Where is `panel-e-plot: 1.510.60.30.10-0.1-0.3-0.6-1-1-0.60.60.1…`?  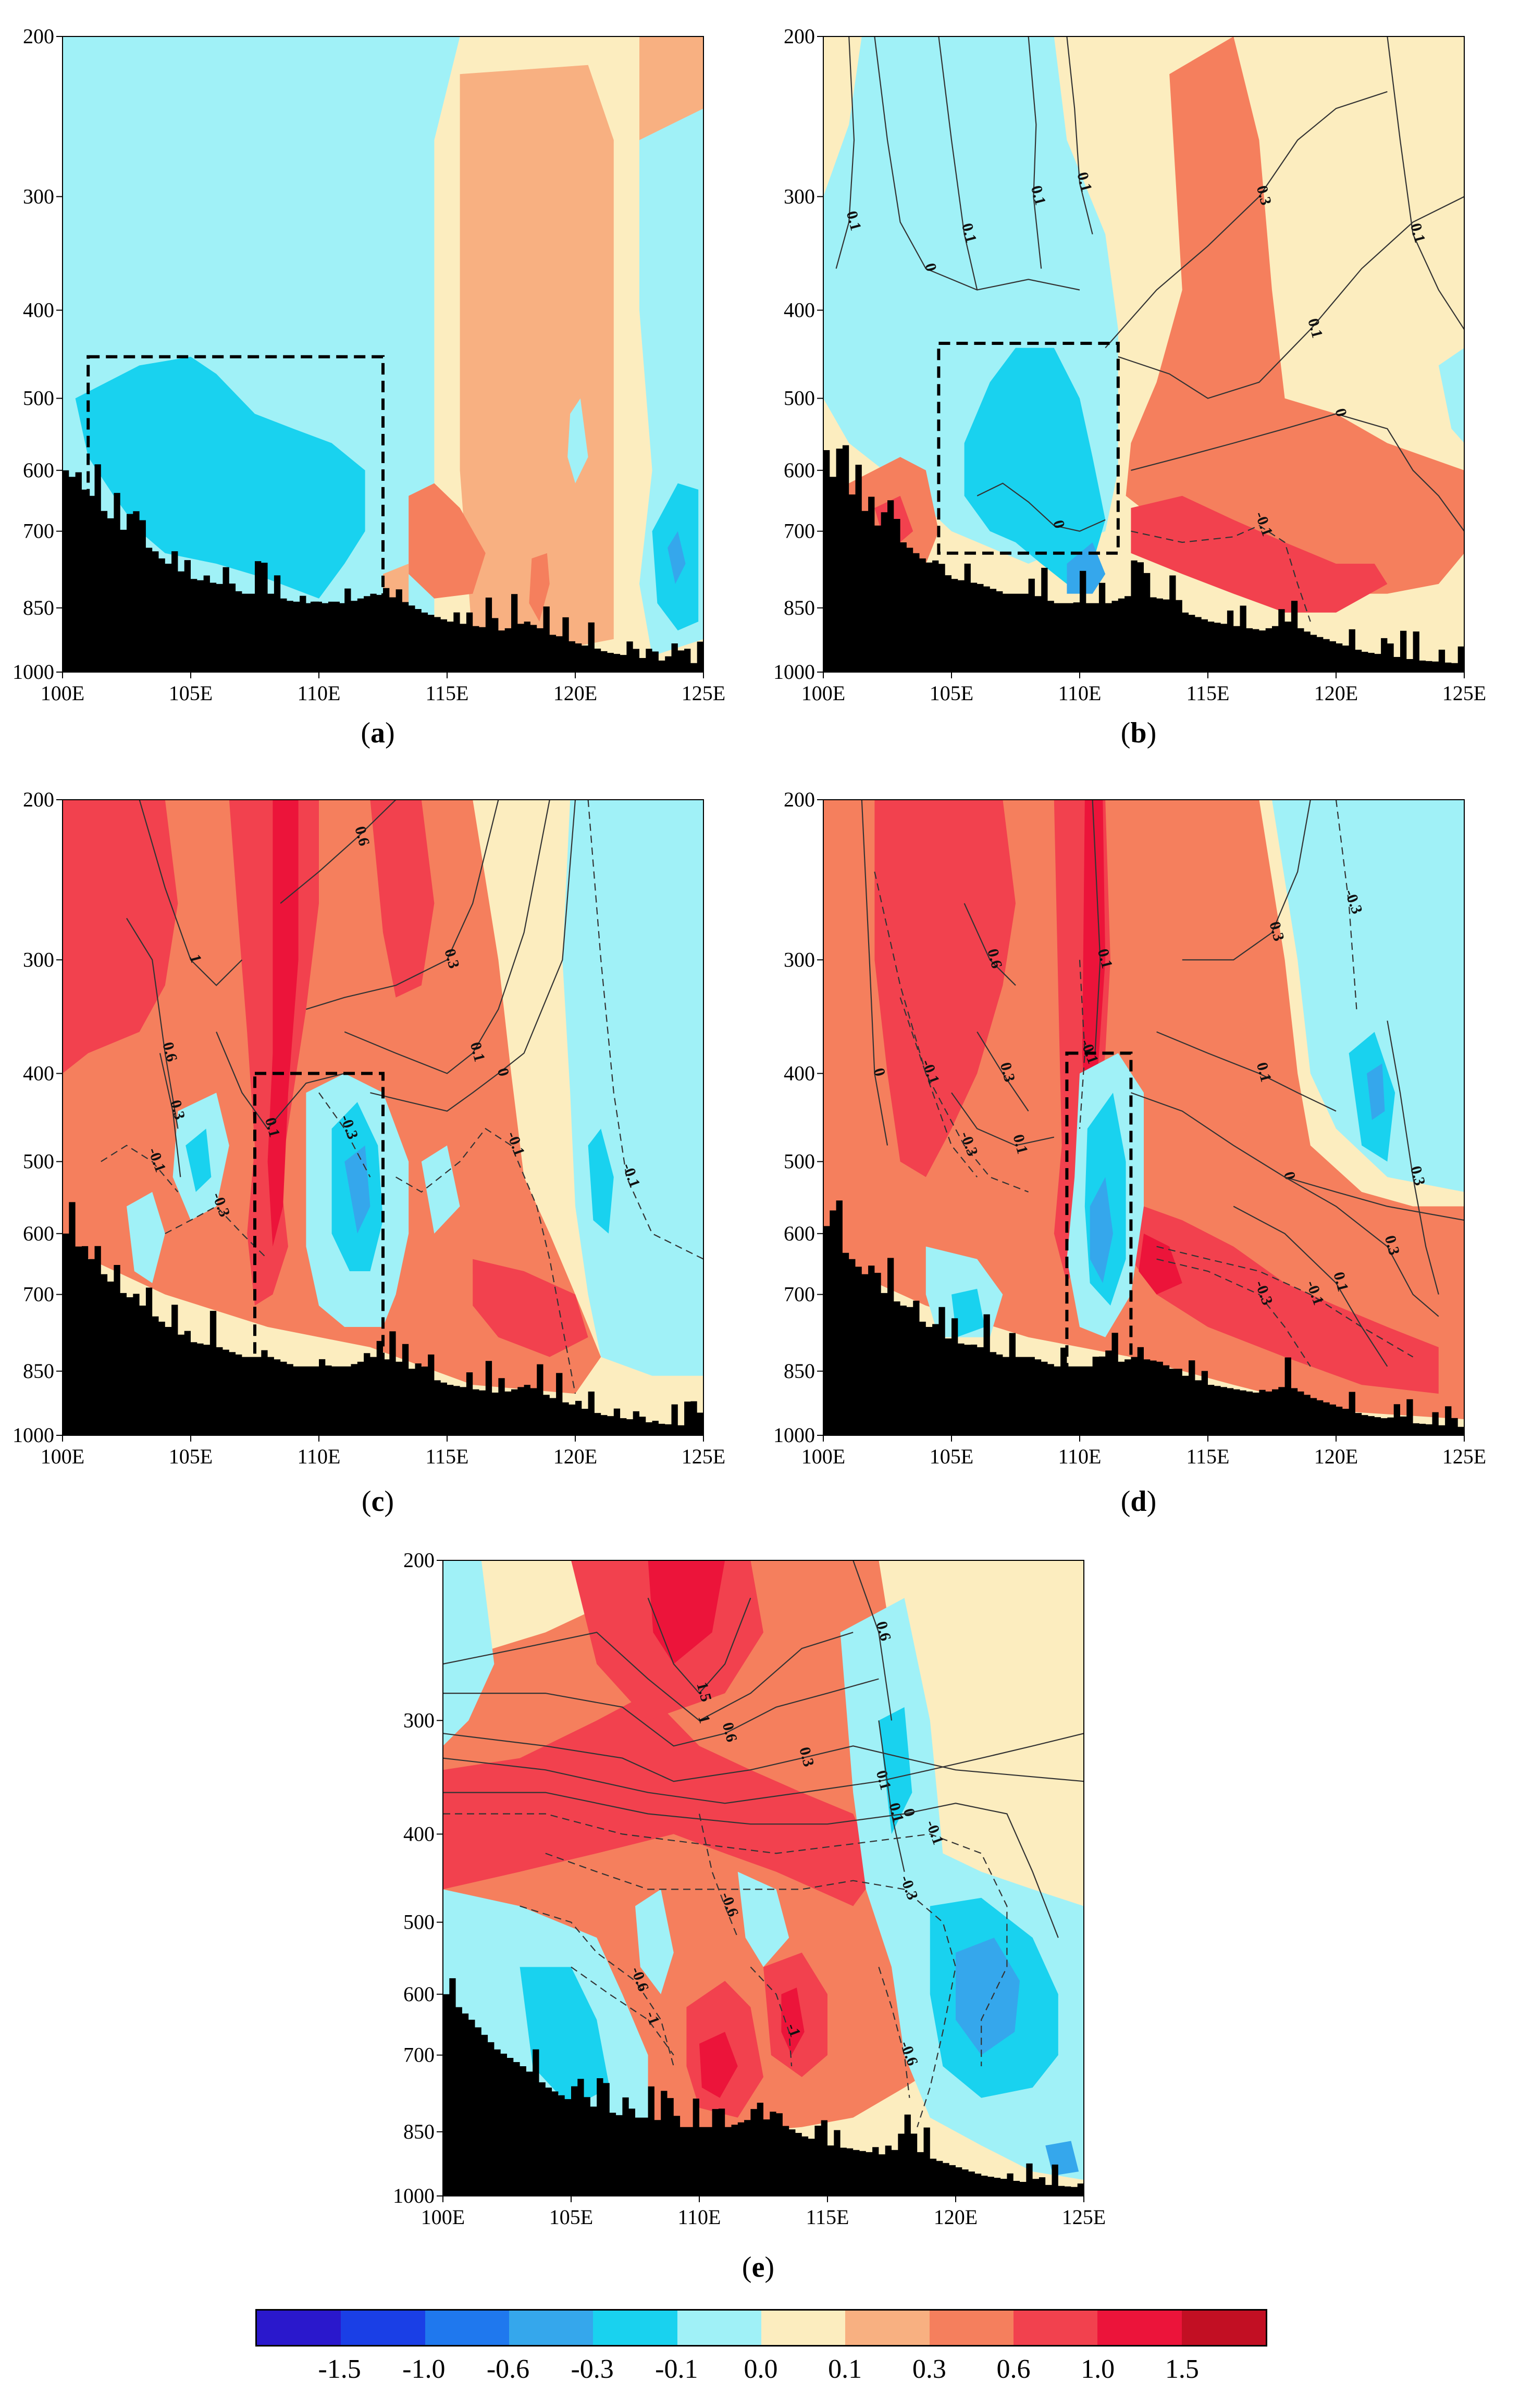
panel-e-plot: 1.510.60.30.10-0.1-0.3-0.6-1-1-0.60.60.1… is located at coordinates (750, 1889).